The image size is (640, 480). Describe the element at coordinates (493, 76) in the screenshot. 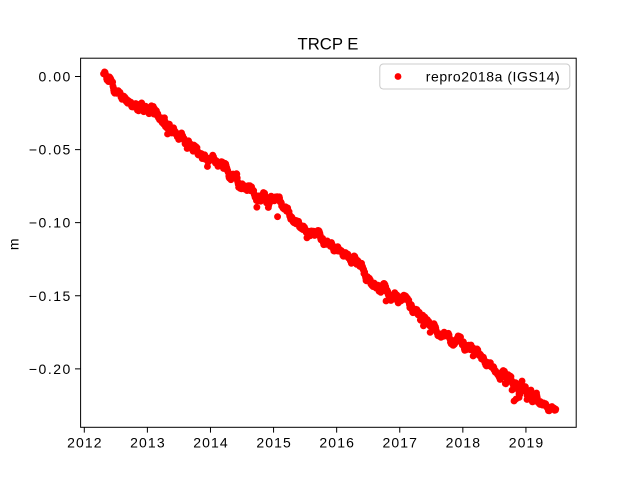

I see `svg-text: repro2018a (IGS14)` at that location.